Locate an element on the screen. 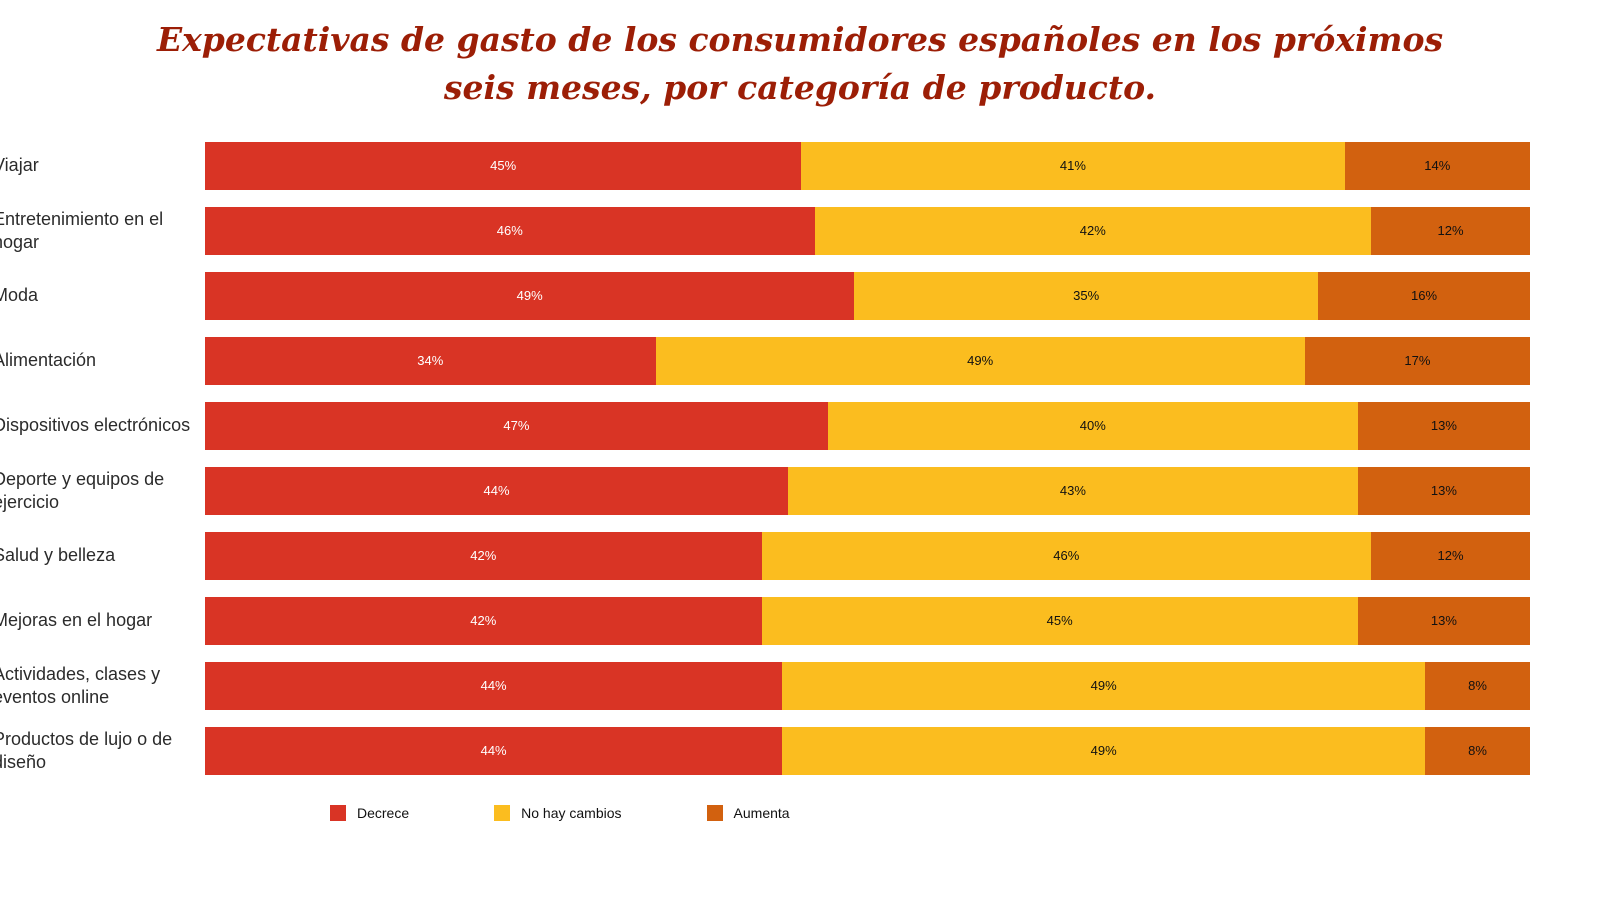 The image size is (1600, 900). bar-segment-no-change: 46% is located at coordinates (1066, 555).